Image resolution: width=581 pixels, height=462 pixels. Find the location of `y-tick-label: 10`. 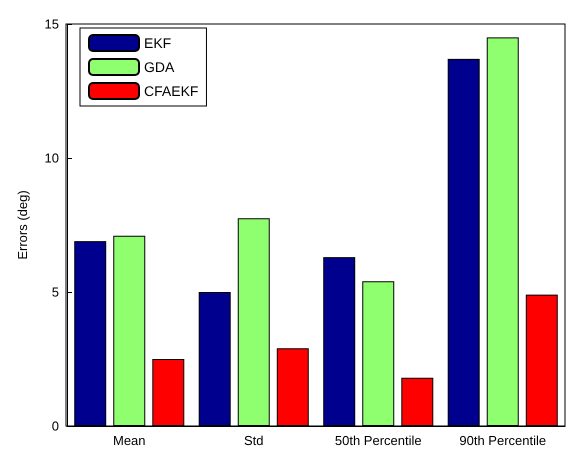

y-tick-label: 10 is located at coordinates (51, 158).